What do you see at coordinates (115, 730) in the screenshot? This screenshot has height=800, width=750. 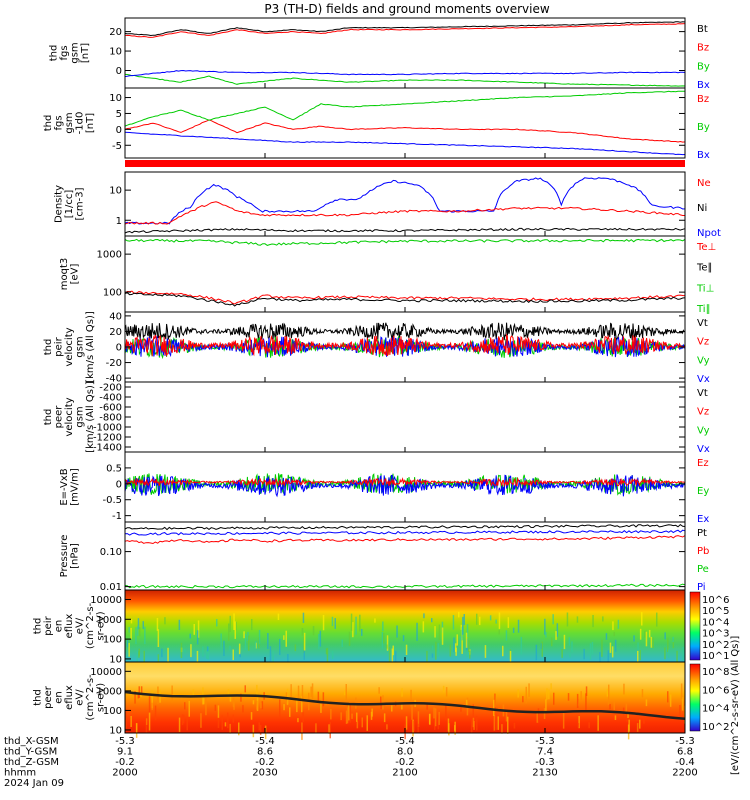 I see `y-tick-label: 10` at bounding box center [115, 730].